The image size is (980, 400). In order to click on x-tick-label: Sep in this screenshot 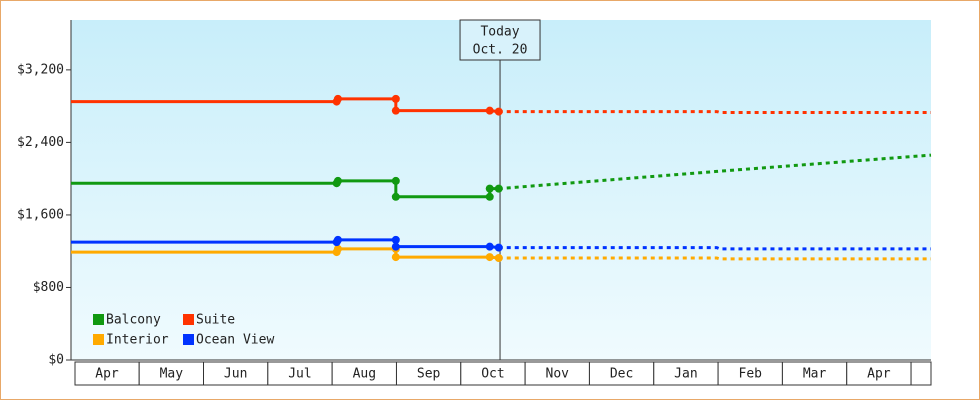, I will do `click(429, 374)`.